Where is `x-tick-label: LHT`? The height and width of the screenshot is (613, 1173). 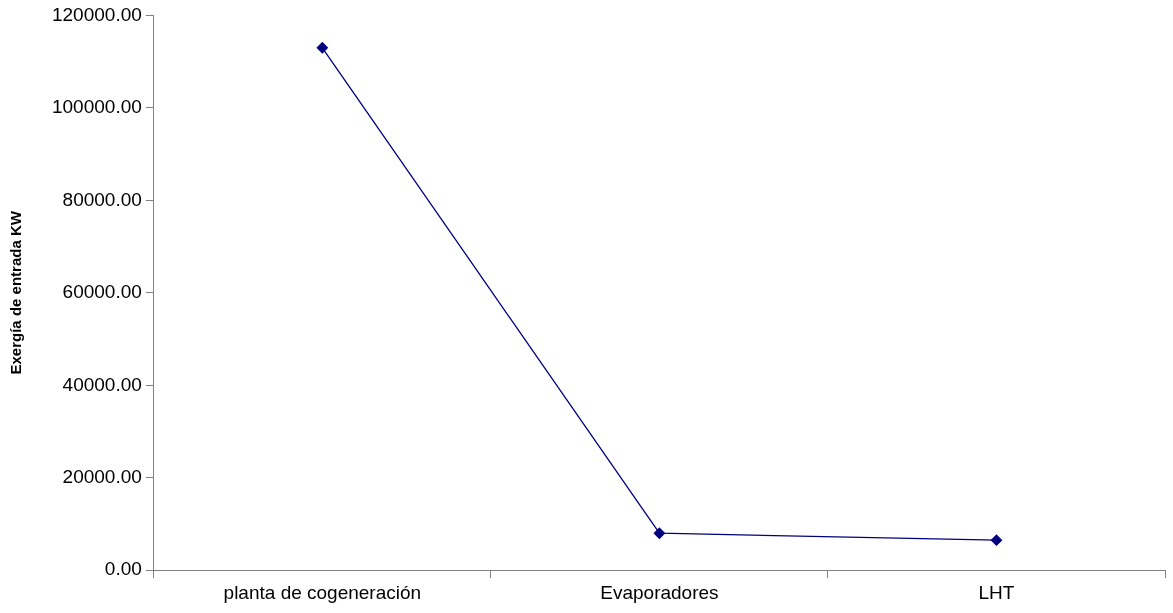 x-tick-label: LHT is located at coordinates (996, 592).